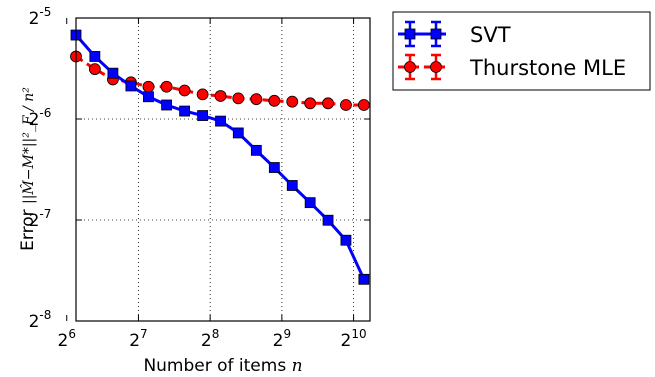 The width and height of the screenshot is (655, 377). Describe the element at coordinates (454, 34) in the screenshot. I see `legend-entry: SVT` at that location.